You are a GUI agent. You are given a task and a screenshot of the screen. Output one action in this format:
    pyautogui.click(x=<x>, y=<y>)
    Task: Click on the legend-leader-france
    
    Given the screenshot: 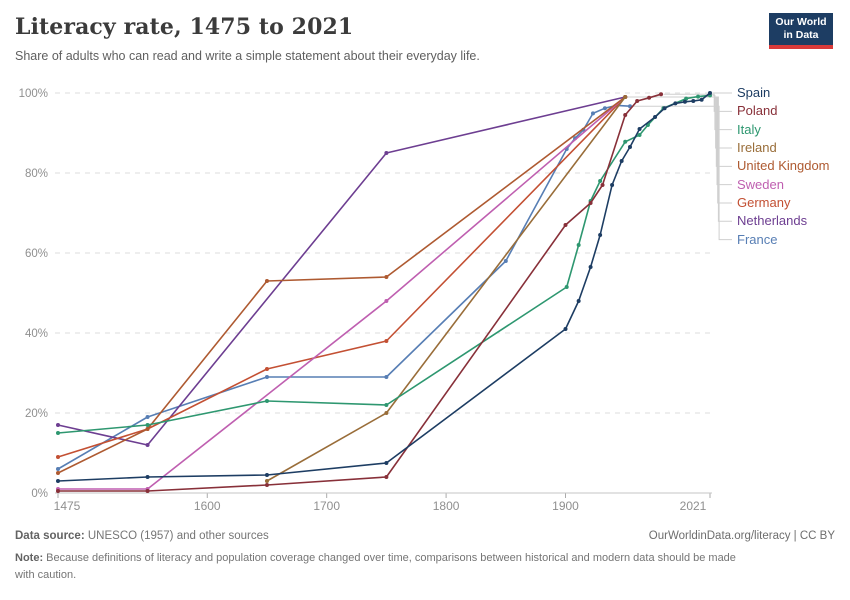 What is the action you would take?
    pyautogui.click(x=682, y=173)
    